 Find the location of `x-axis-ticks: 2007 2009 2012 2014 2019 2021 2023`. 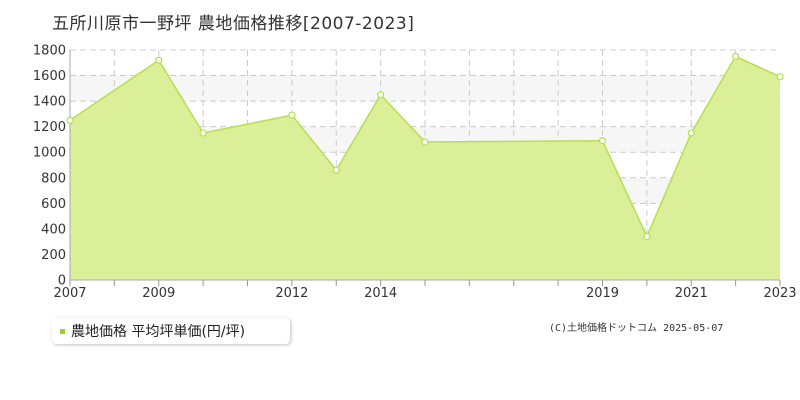

x-axis-ticks: 2007 2009 2012 2014 2019 2021 2023 is located at coordinates (425, 290).